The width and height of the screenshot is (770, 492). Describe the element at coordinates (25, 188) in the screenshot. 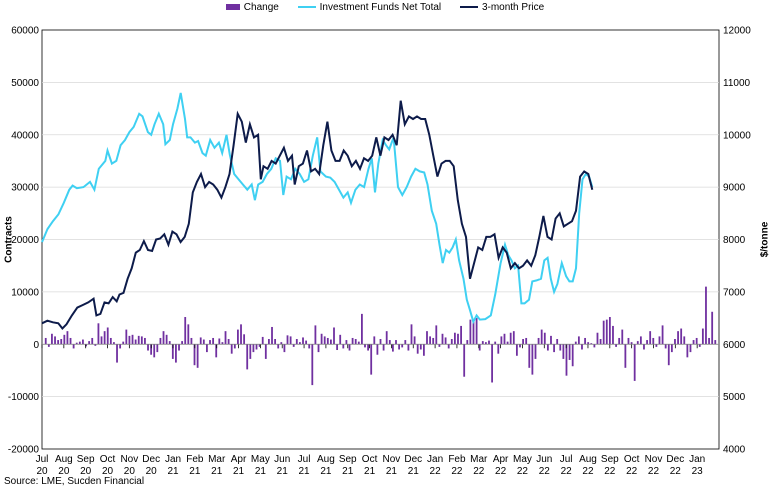

I see `y-left-tick-label: 30000` at that location.